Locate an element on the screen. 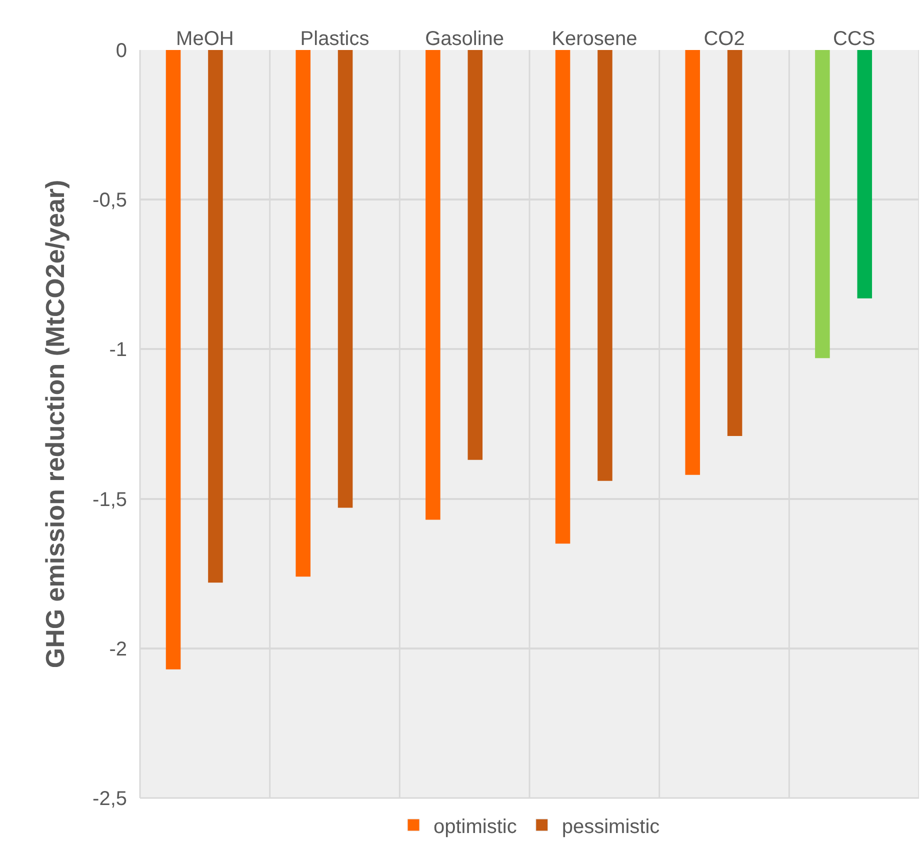 The height and width of the screenshot is (858, 921). y-tick-label: 0 is located at coordinates (121, 51).